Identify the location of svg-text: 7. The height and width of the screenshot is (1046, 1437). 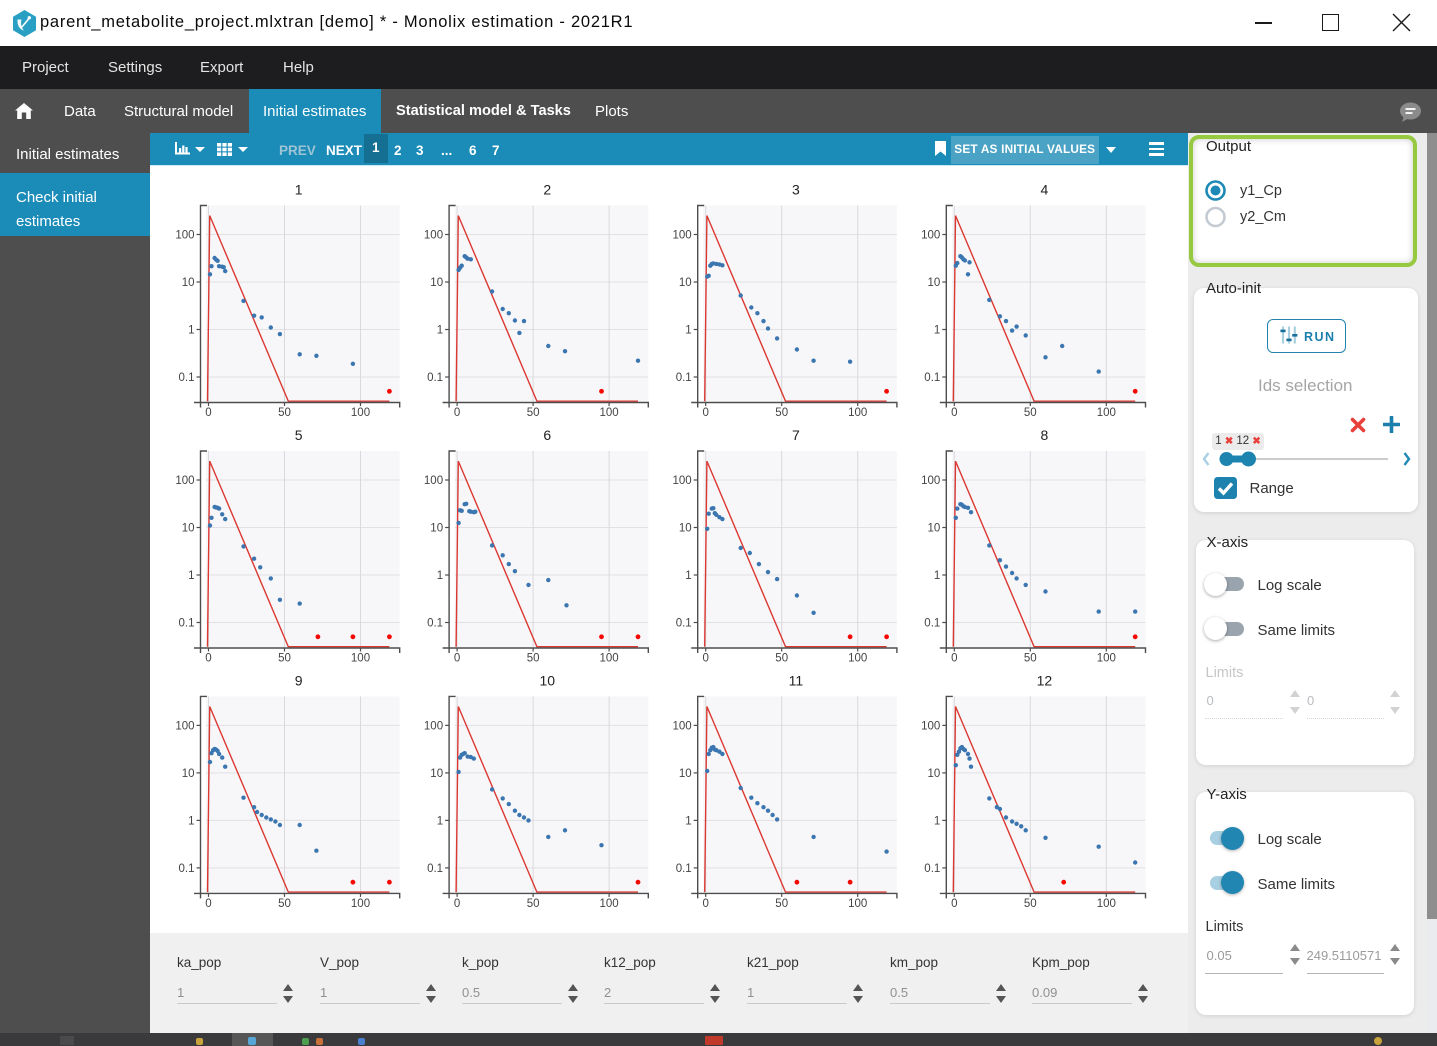
(796, 435).